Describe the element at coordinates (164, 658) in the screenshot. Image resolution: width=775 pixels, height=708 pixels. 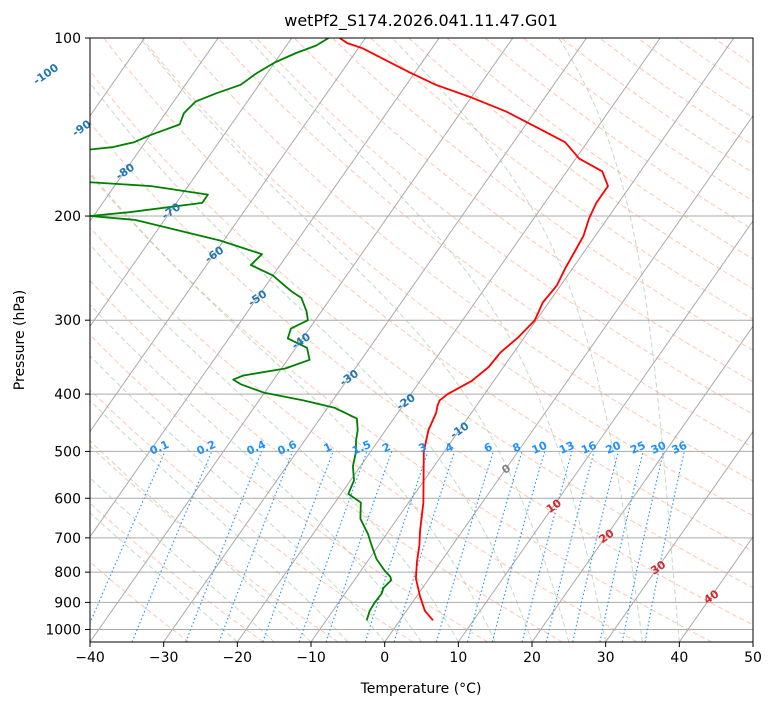
I see `x-tick-label: −30` at that location.